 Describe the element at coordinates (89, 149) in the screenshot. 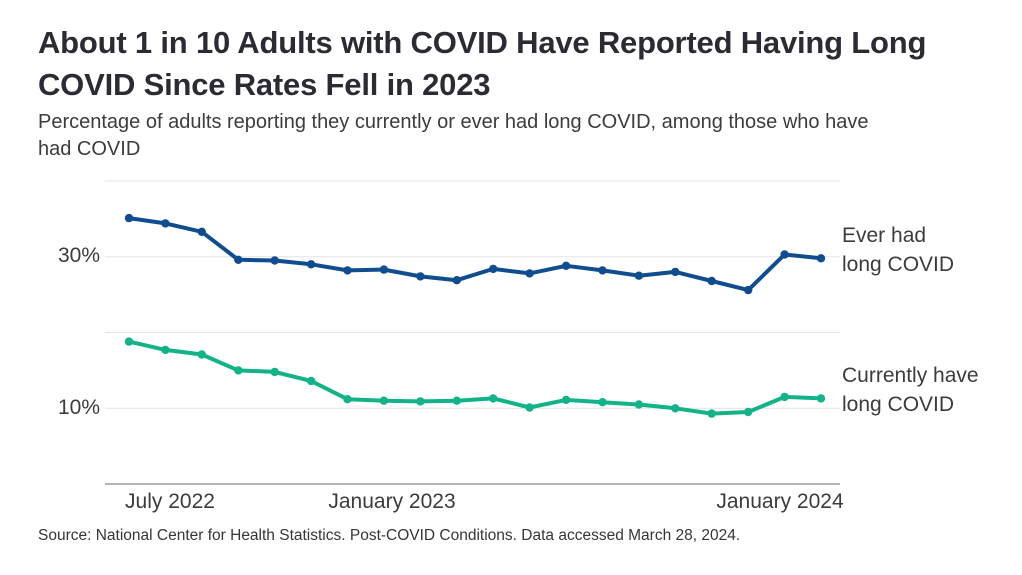

I see `chart-subtitle-line-2: had COVID` at that location.